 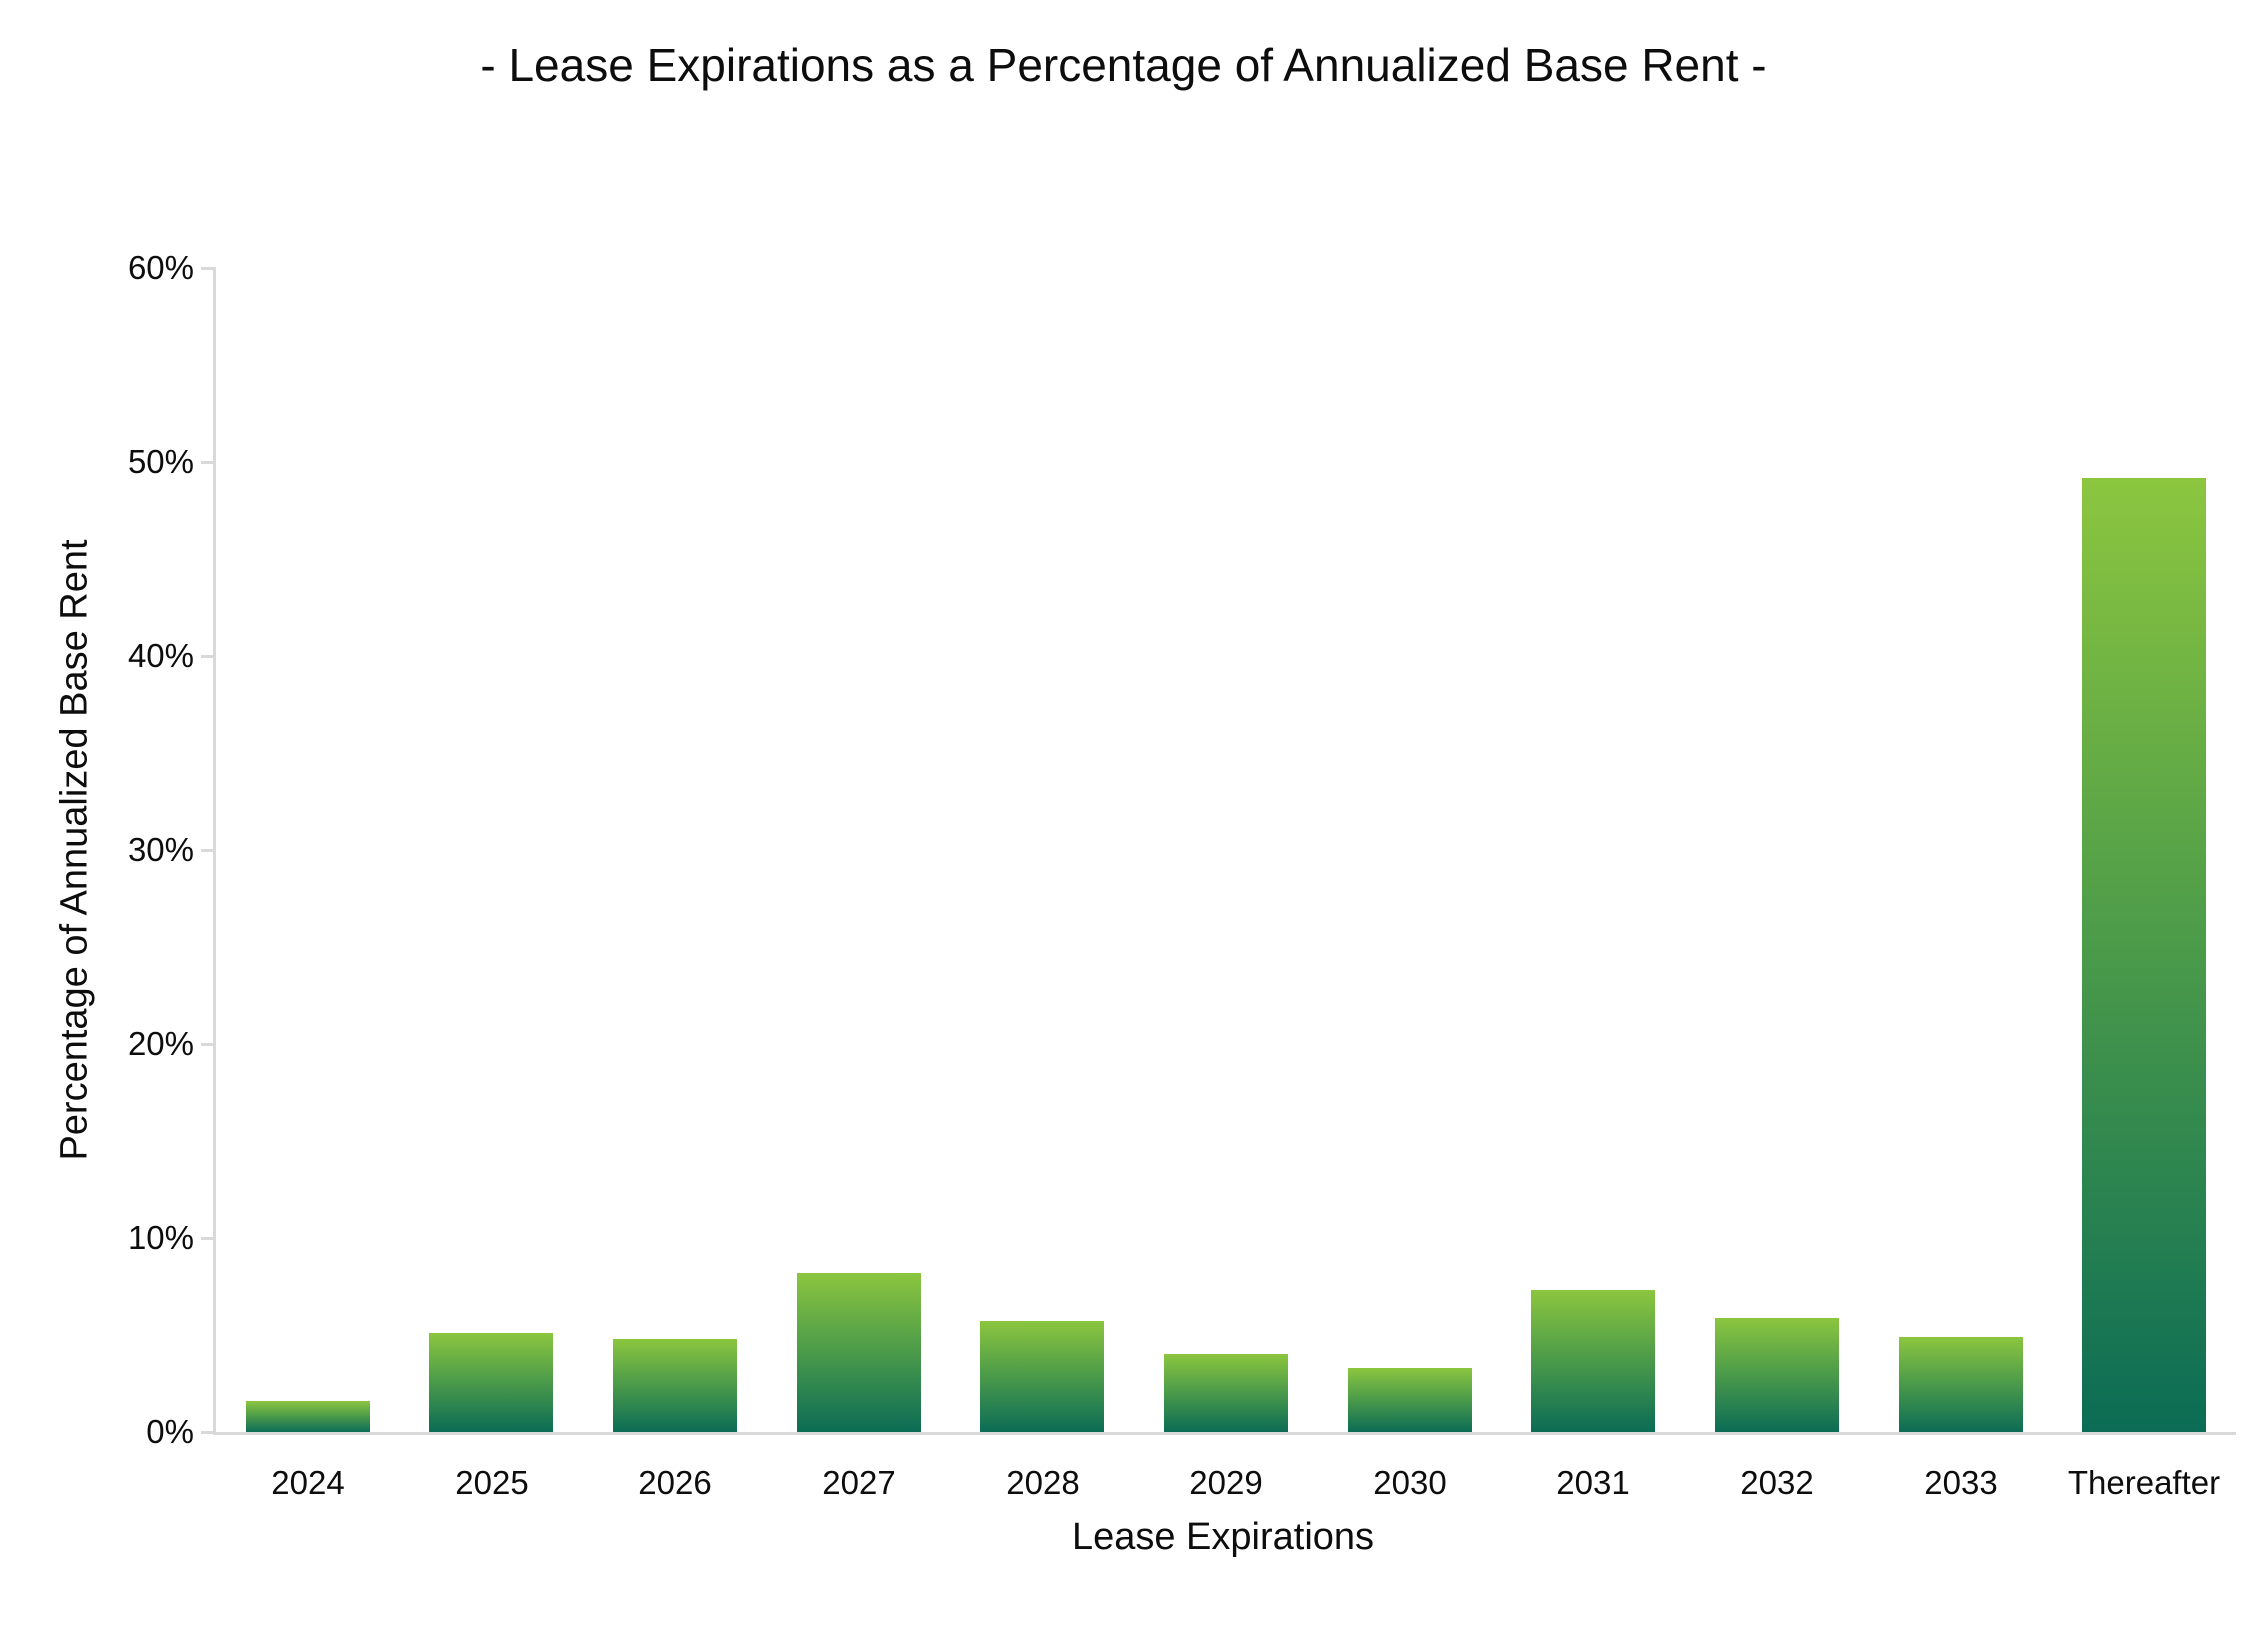 What do you see at coordinates (1410, 1400) in the screenshot?
I see `bar-2030` at bounding box center [1410, 1400].